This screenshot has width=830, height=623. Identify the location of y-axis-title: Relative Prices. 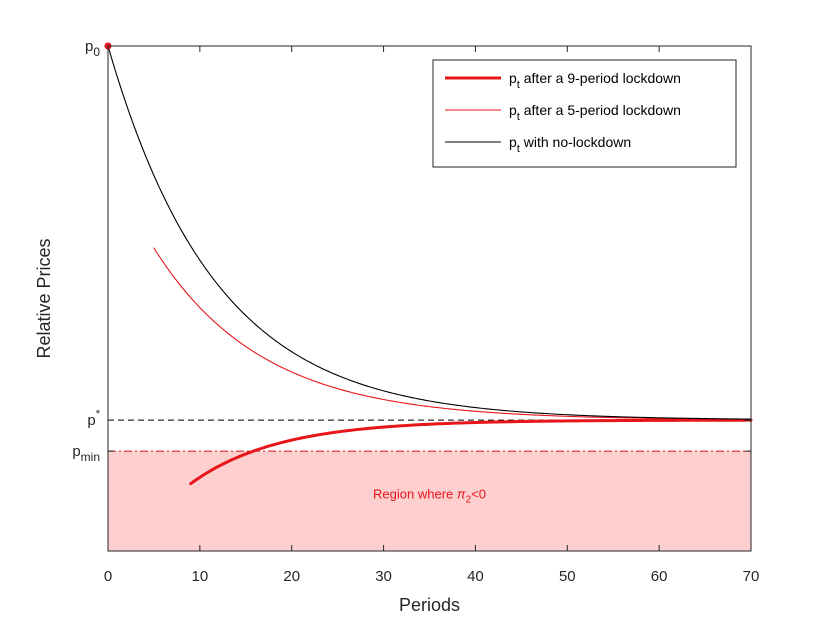
(44, 298).